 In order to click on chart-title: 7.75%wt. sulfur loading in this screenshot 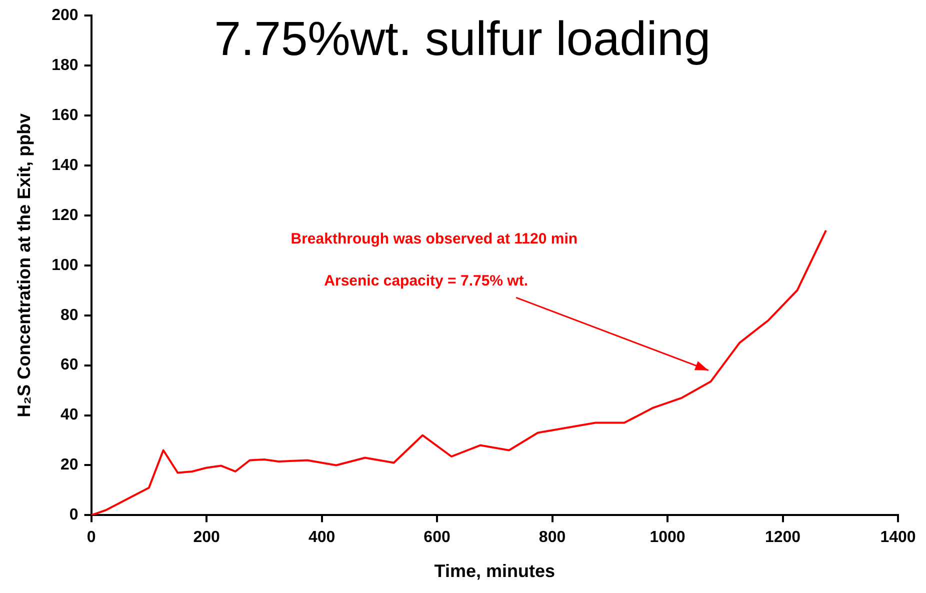, I will do `click(462, 39)`.